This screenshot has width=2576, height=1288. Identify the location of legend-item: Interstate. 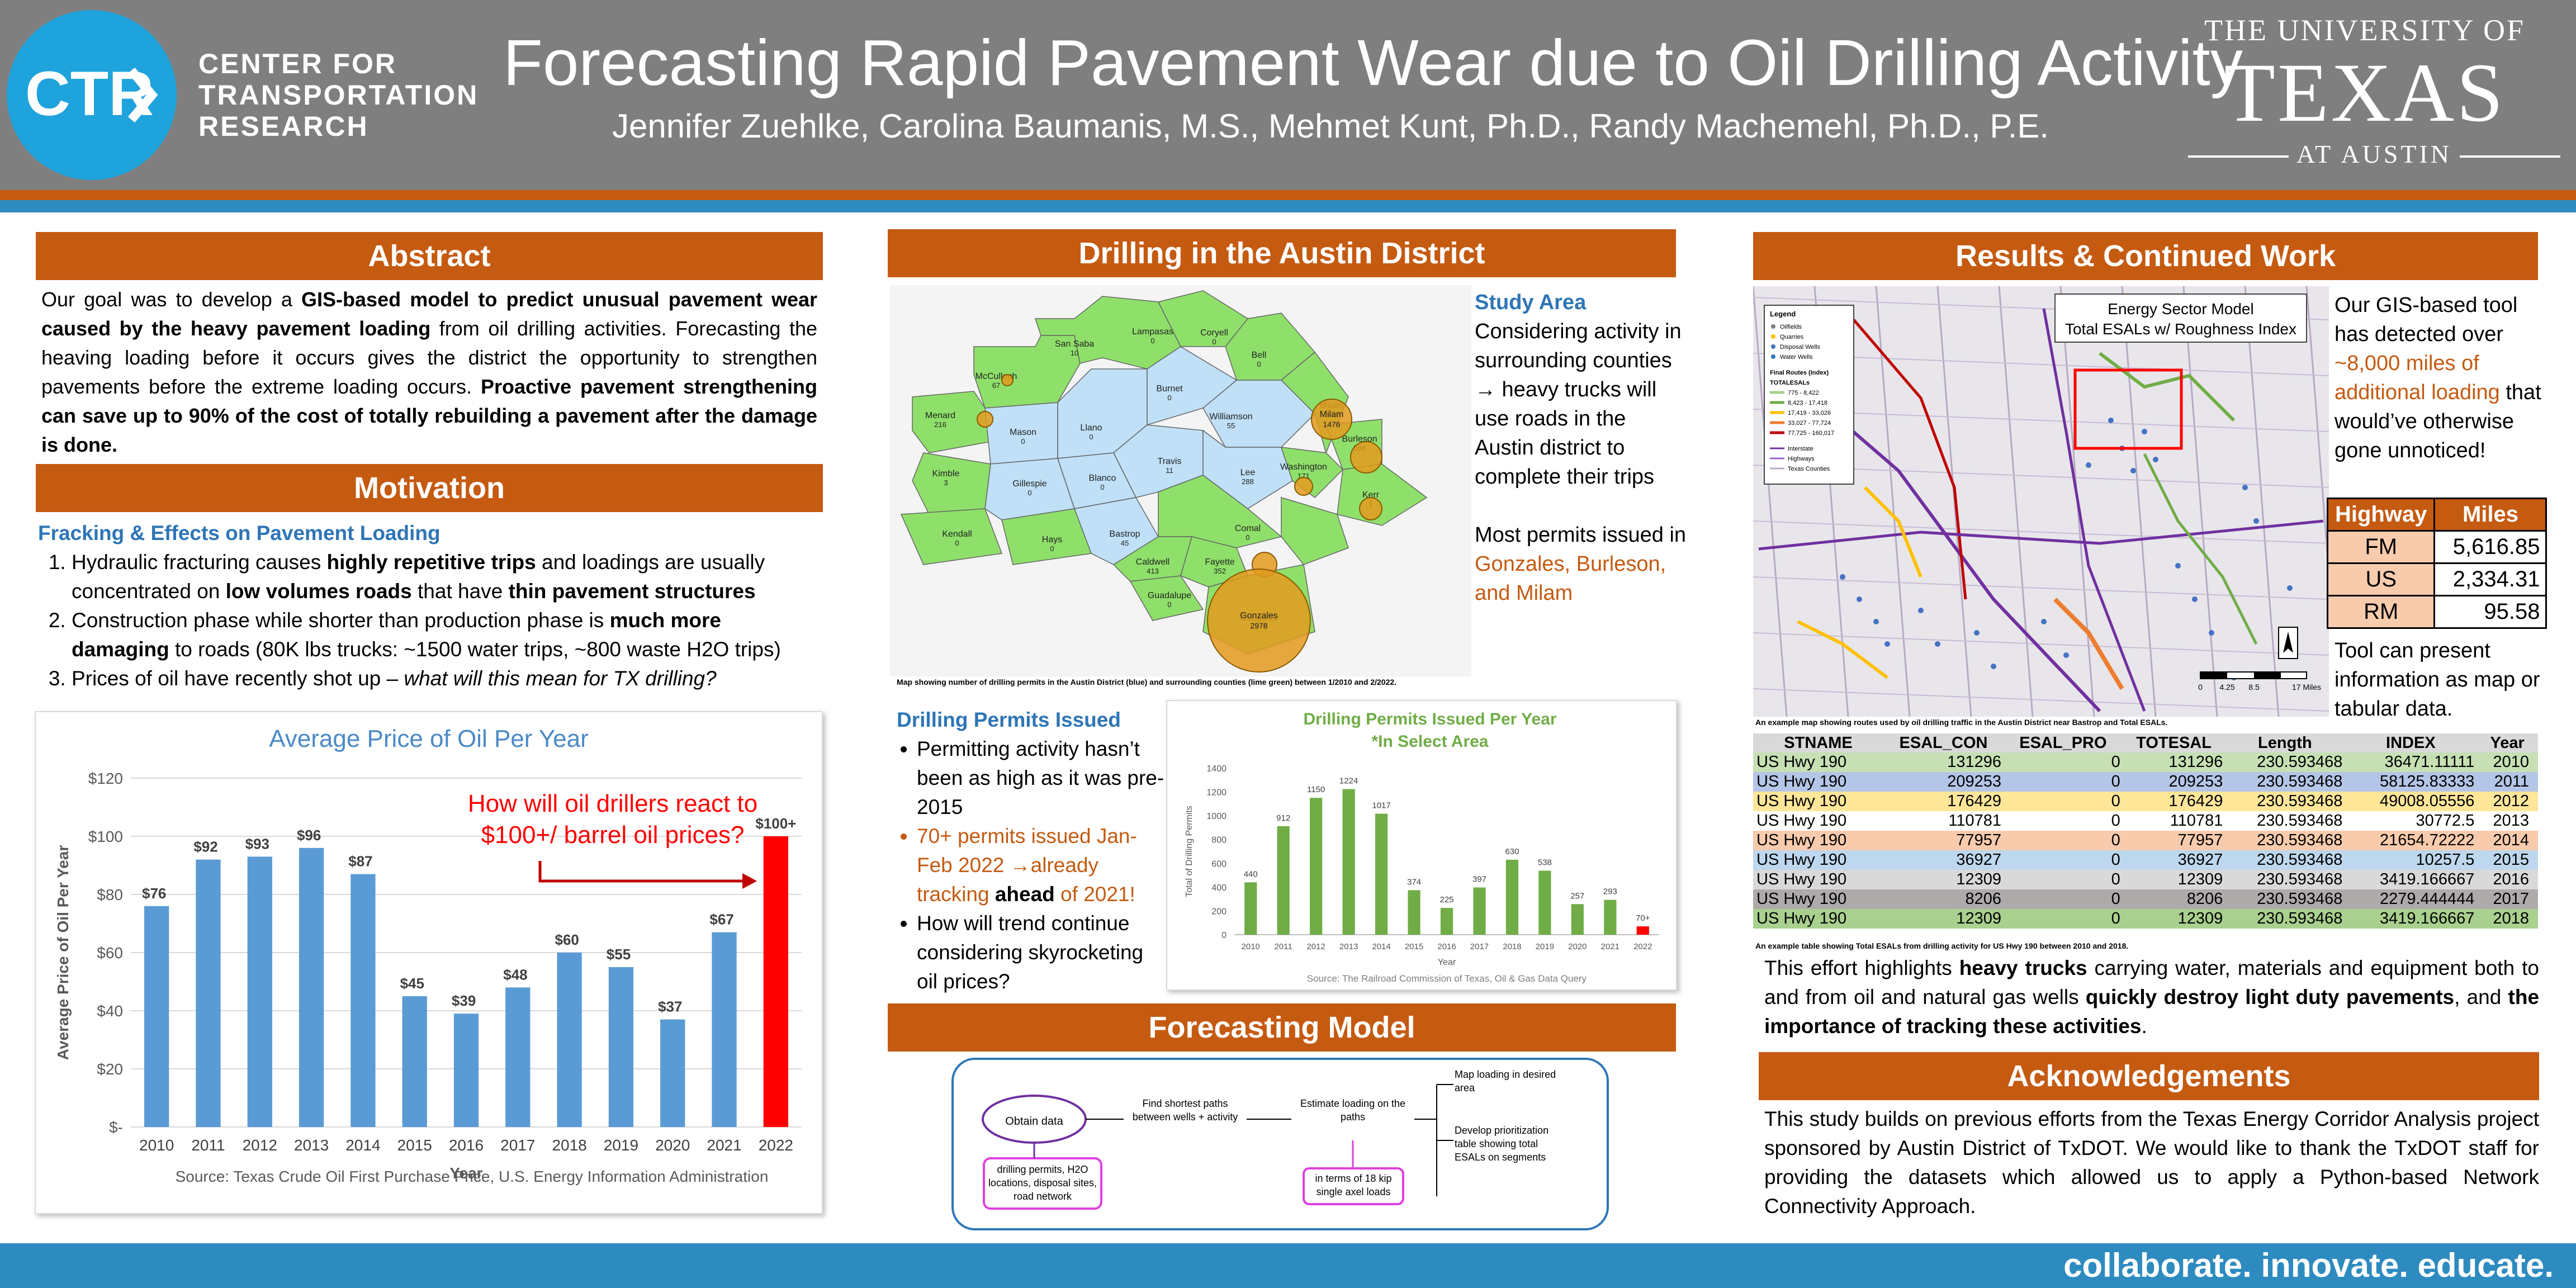
(1800, 449).